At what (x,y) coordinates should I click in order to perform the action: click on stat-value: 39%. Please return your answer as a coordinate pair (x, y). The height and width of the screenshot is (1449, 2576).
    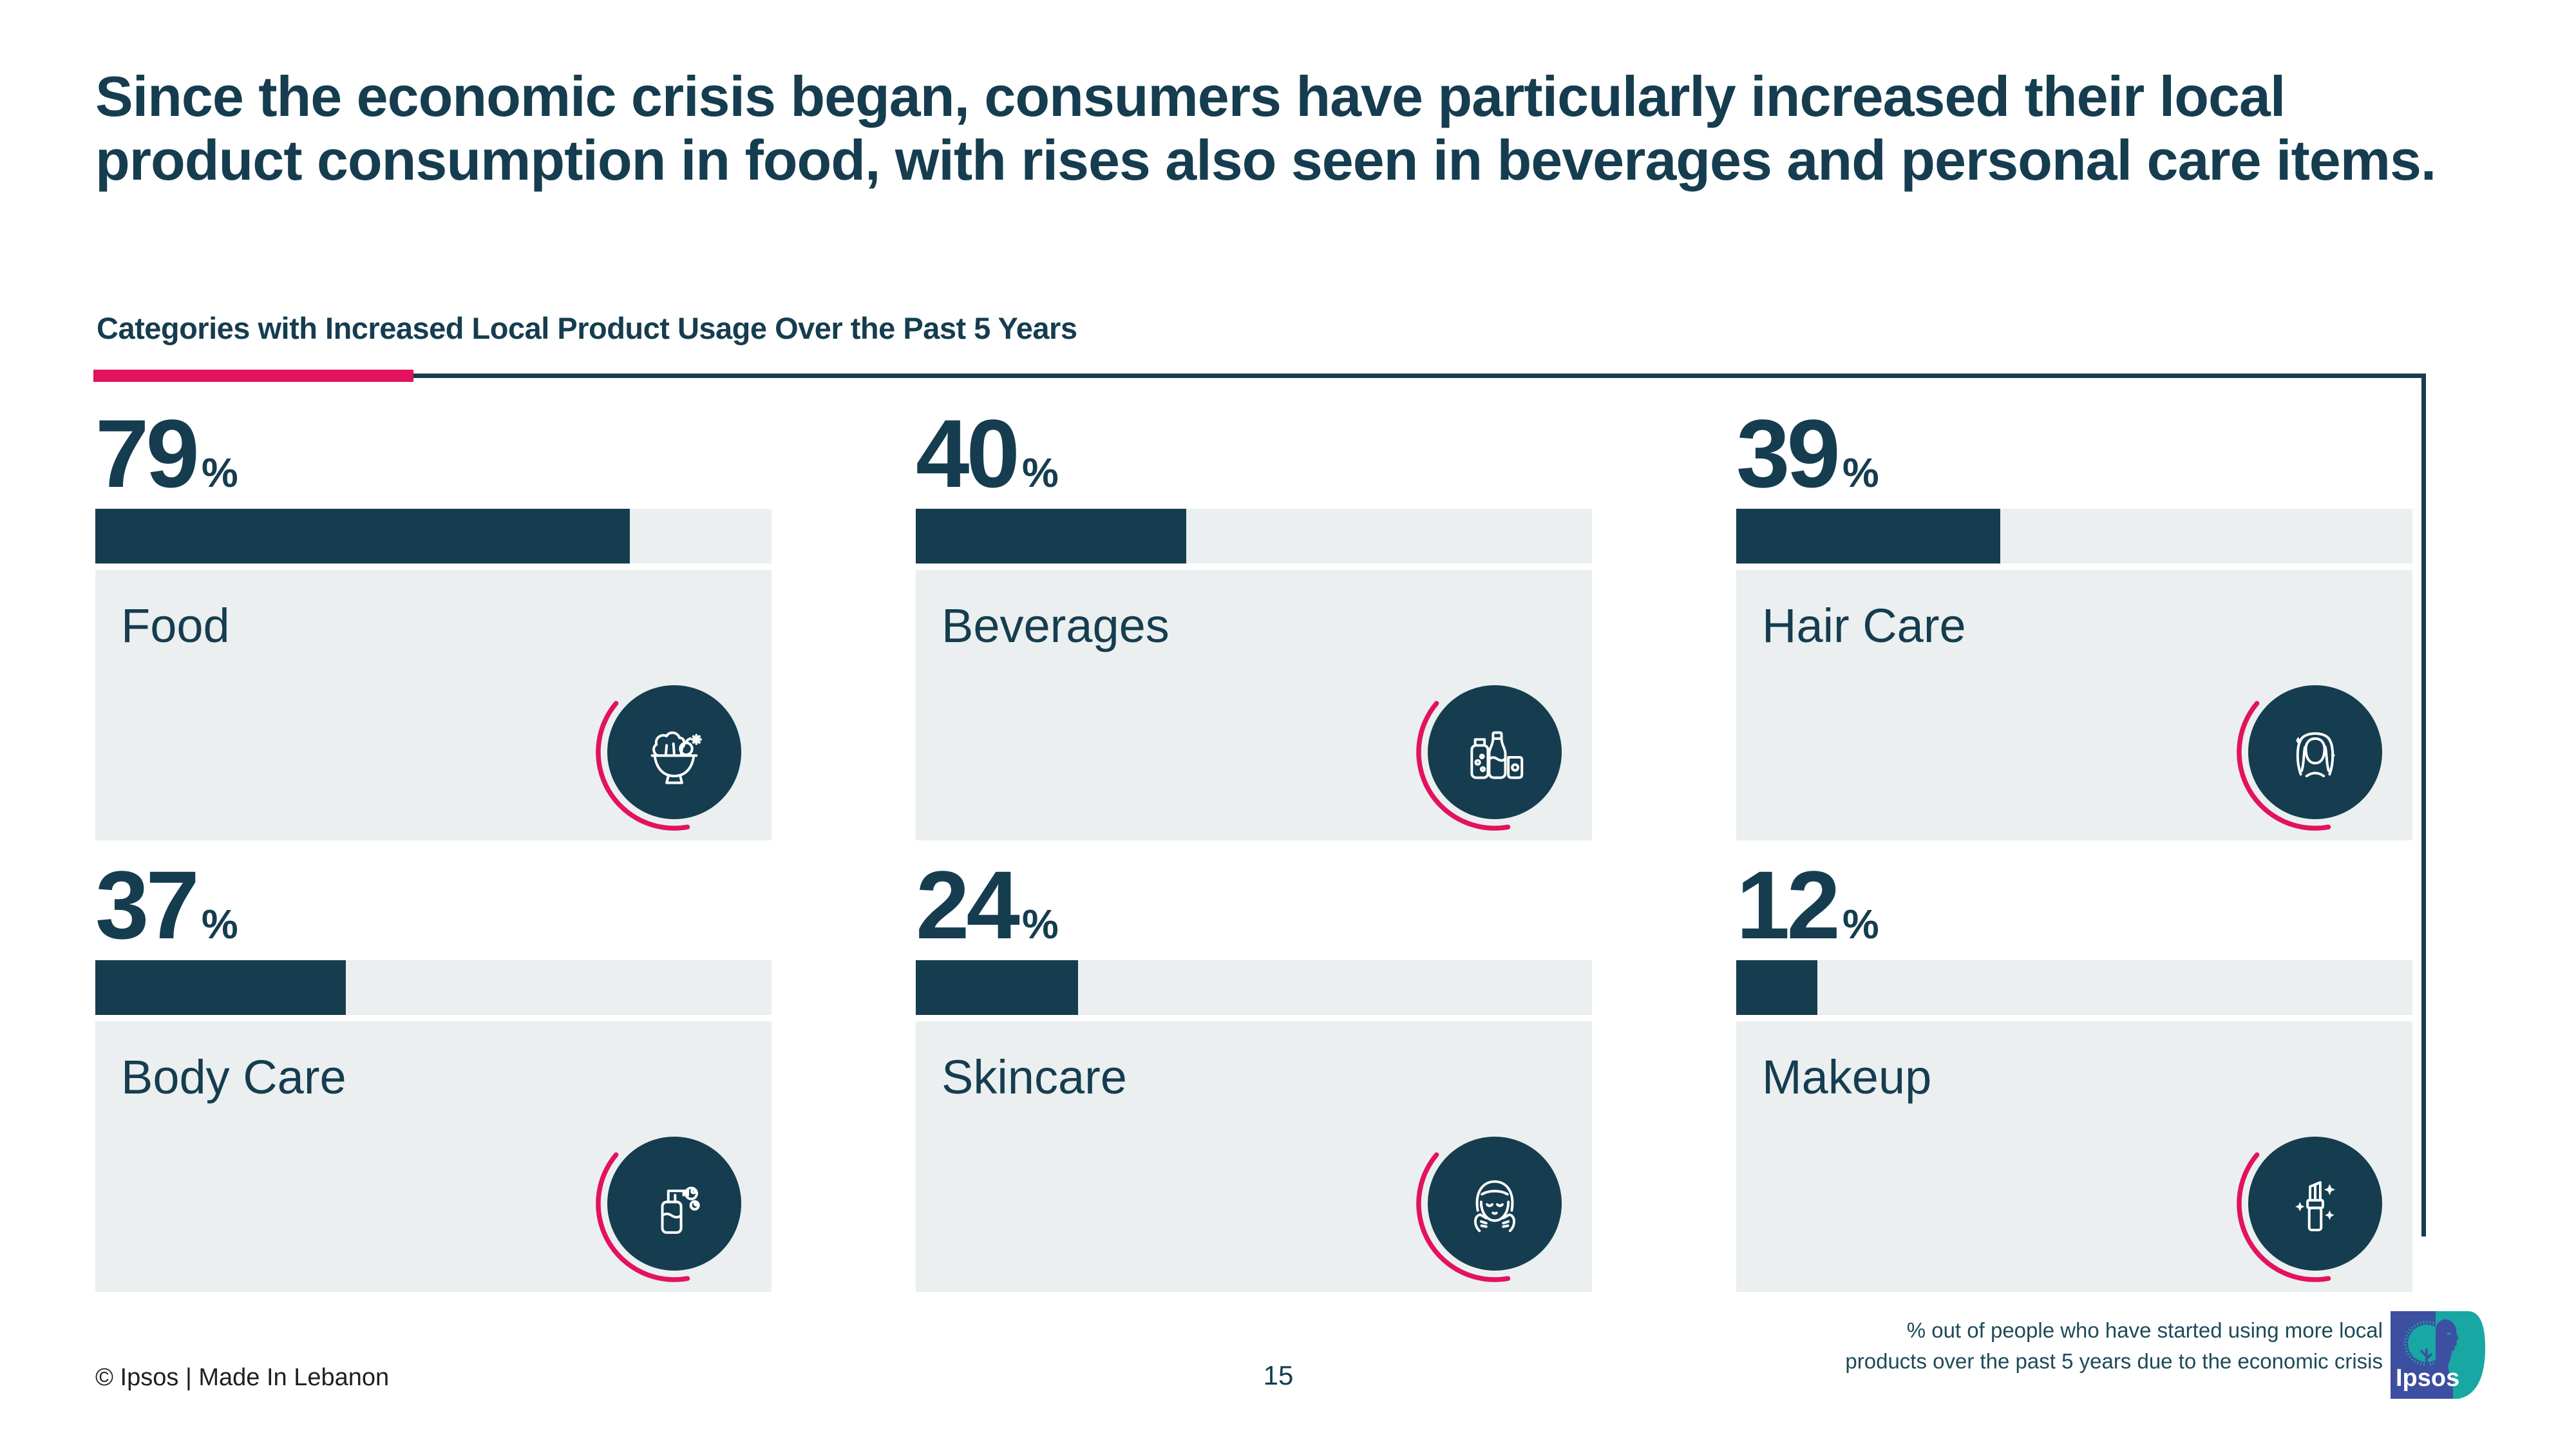
    Looking at the image, I should click on (2074, 453).